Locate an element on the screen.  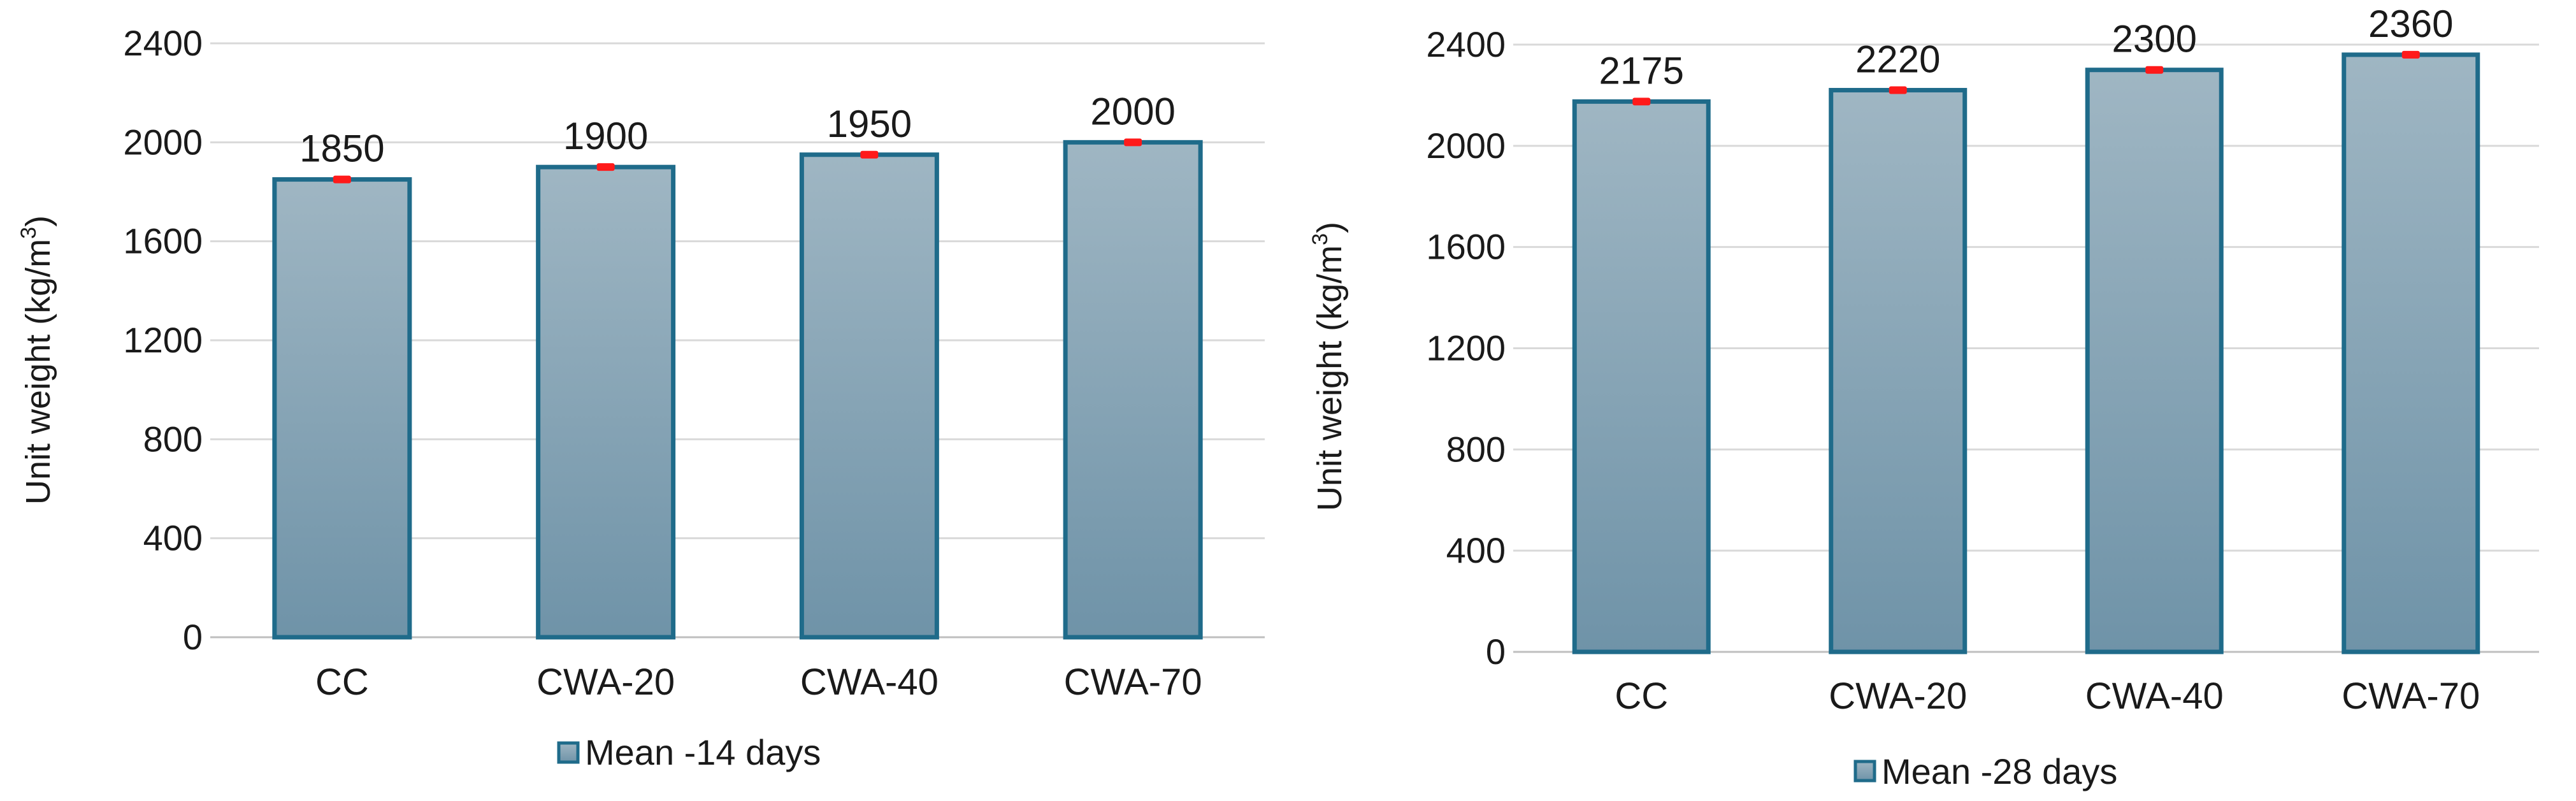
legend-right: Mean -28 days is located at coordinates (1985, 771).